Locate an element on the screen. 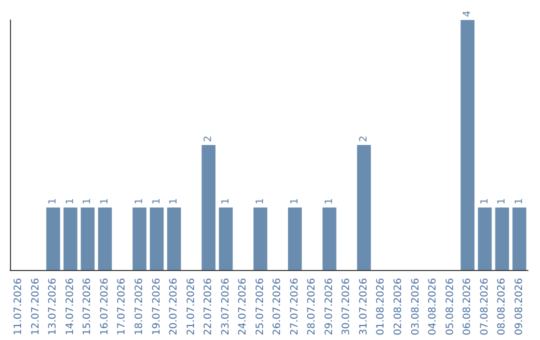  x-tick-label: 16.07.2026 is located at coordinates (104, 307).